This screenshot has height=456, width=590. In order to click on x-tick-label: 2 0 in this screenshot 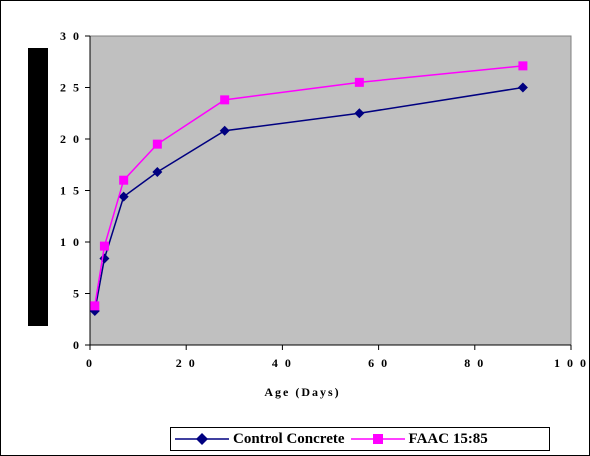, I will do `click(186, 363)`.